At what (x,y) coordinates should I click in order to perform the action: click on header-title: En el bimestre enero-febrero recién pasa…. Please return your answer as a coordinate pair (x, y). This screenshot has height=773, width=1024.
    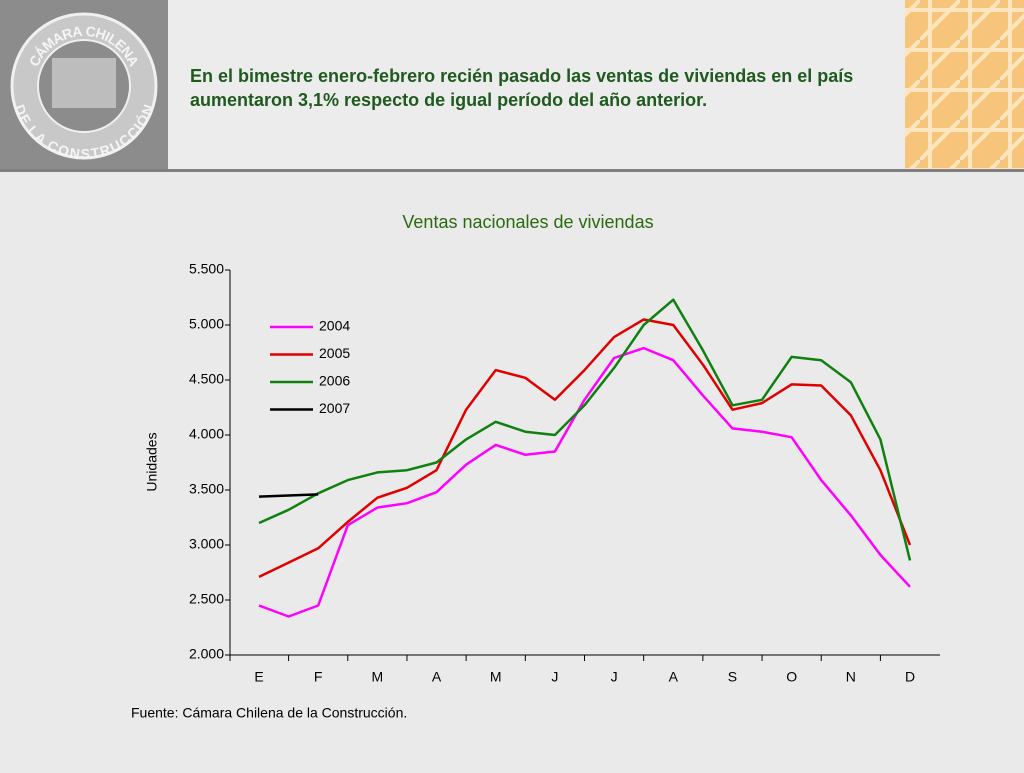
    Looking at the image, I should click on (522, 88).